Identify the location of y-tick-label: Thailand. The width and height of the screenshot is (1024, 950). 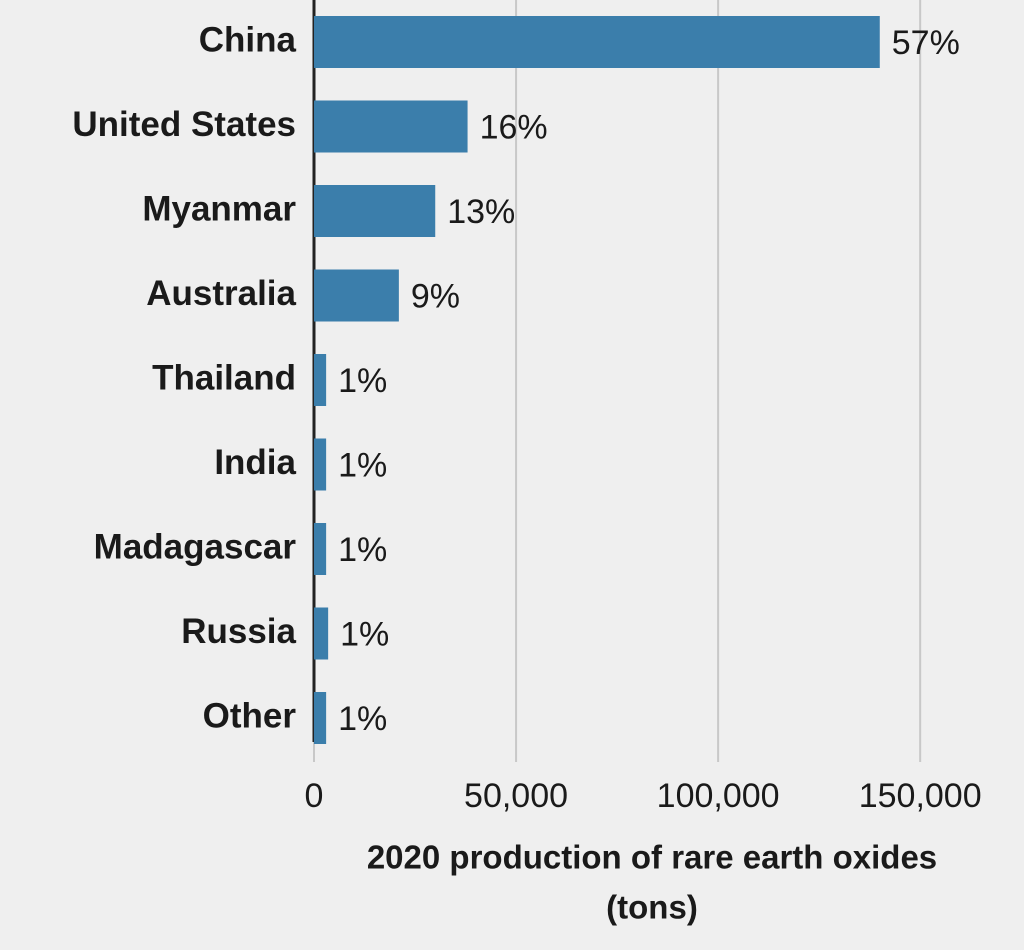
(224, 377).